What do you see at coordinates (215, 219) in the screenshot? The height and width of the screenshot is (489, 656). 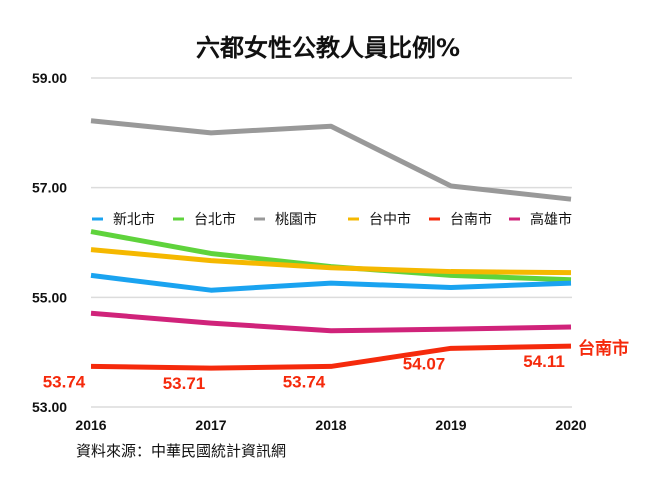 I see `legend-label: 台北市` at bounding box center [215, 219].